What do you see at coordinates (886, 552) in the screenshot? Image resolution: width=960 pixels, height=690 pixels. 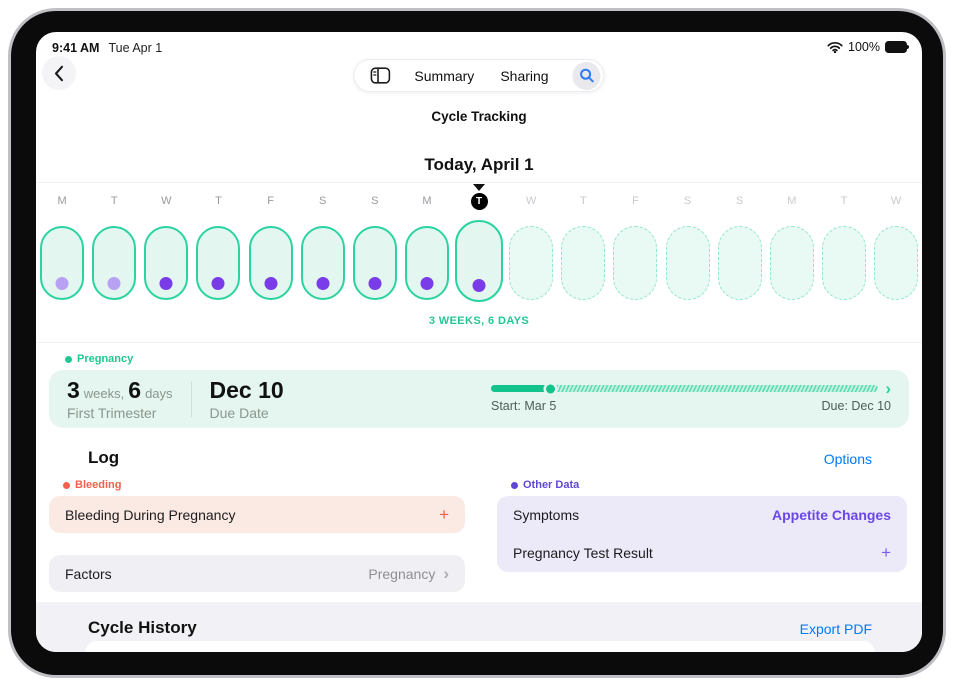 I see `add-pregnancy-test-button: +` at bounding box center [886, 552].